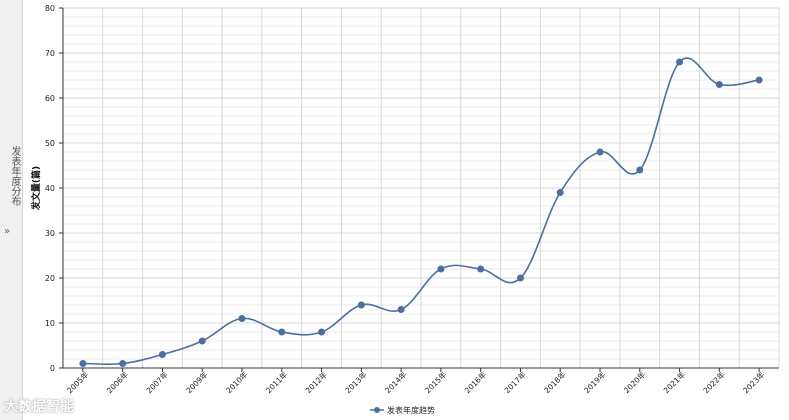  Describe the element at coordinates (50, 188) in the screenshot. I see `y-tick-label: 40` at that location.